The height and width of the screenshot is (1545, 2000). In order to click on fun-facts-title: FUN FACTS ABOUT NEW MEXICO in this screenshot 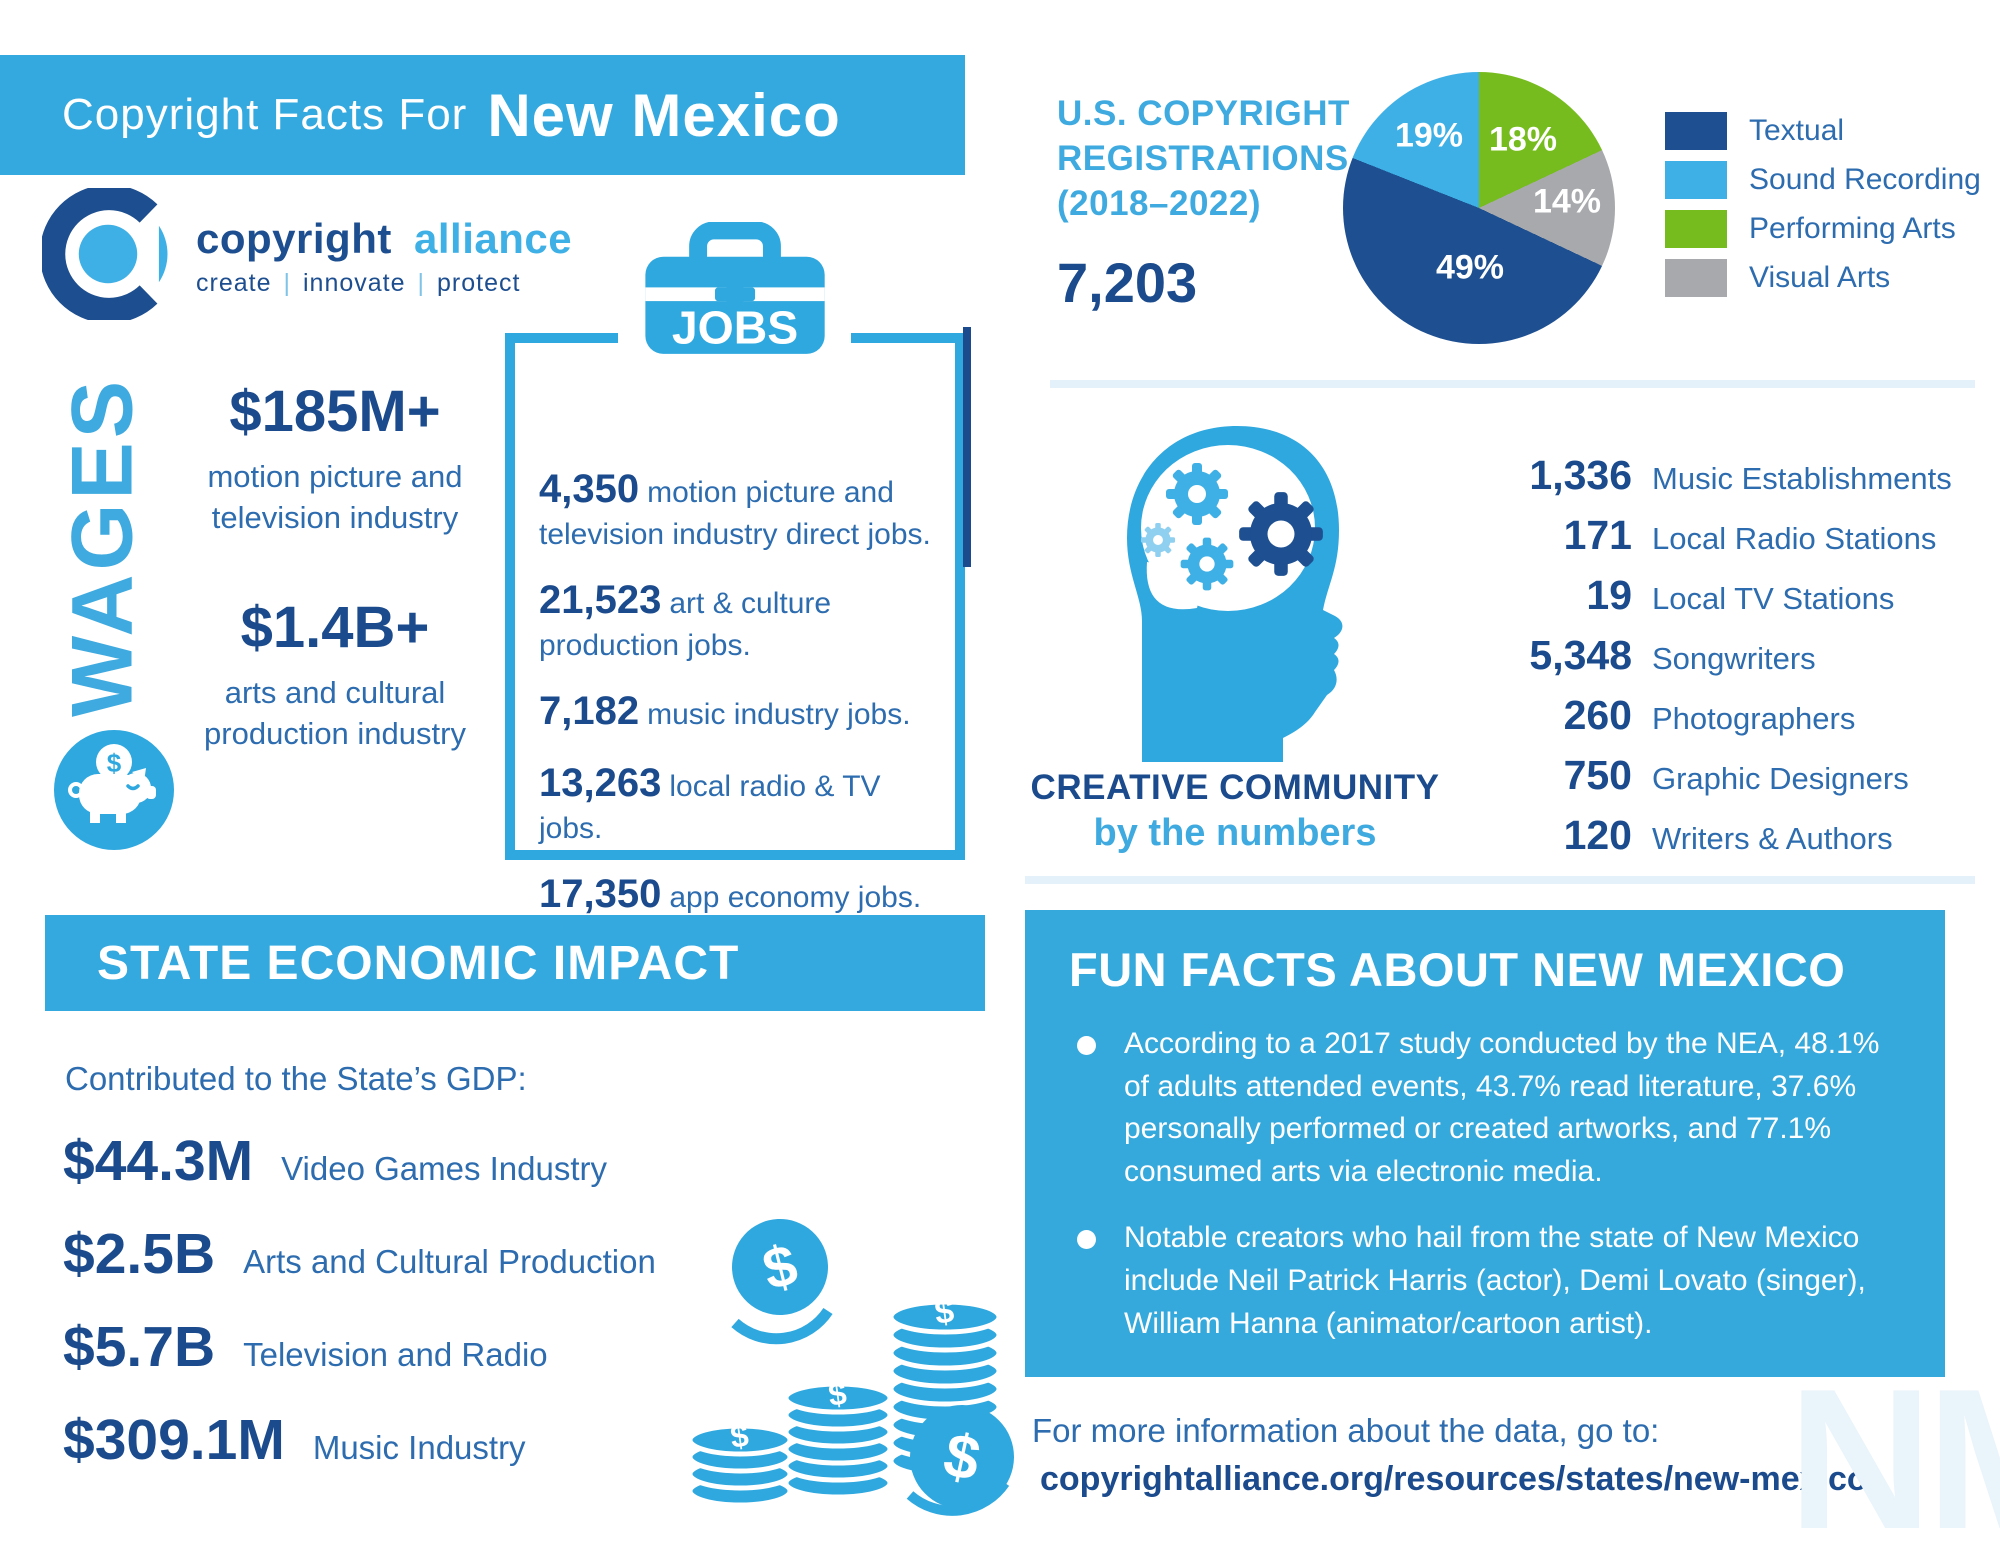, I will do `click(1457, 969)`.